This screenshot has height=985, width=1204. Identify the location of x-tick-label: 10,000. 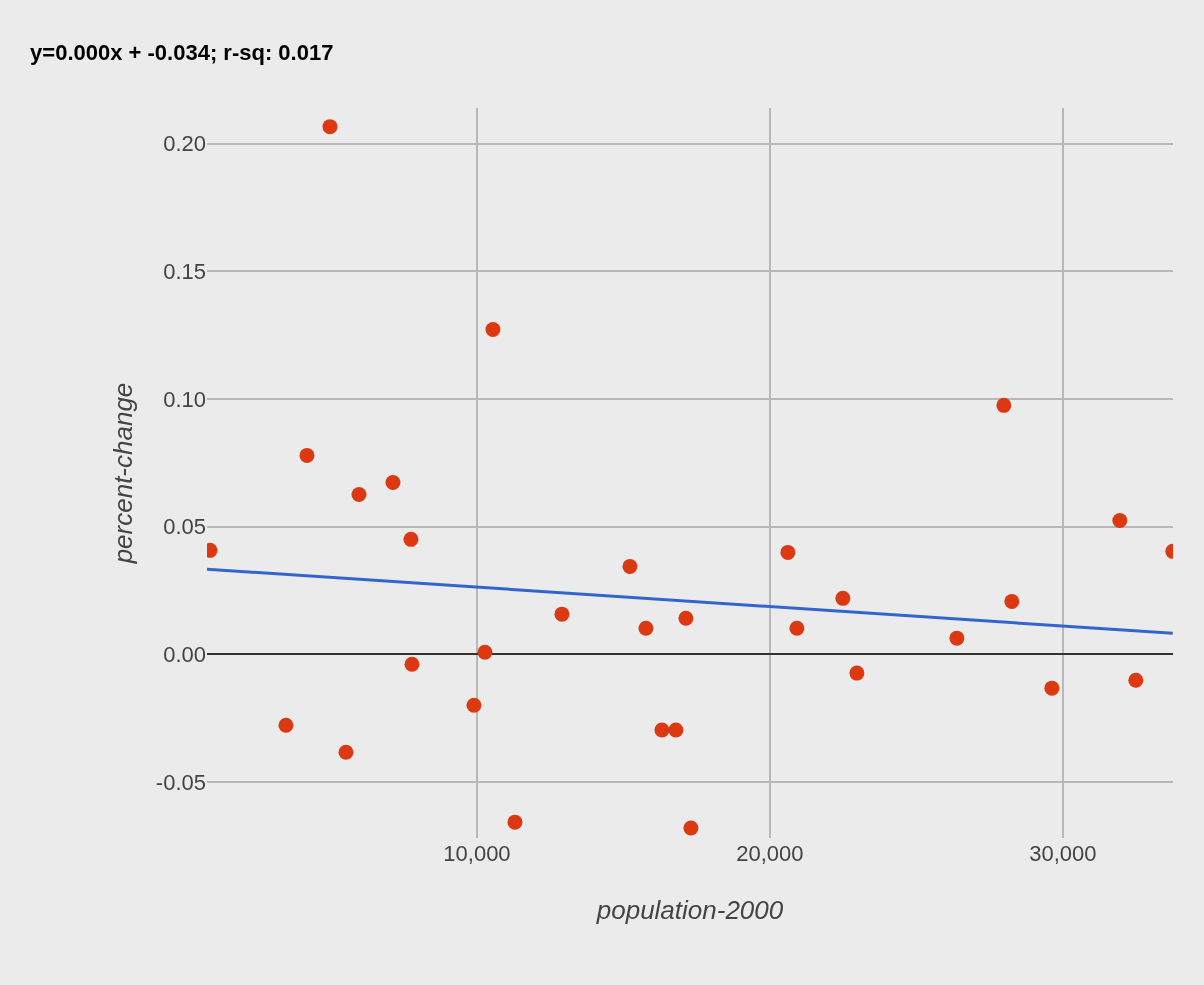
(477, 853).